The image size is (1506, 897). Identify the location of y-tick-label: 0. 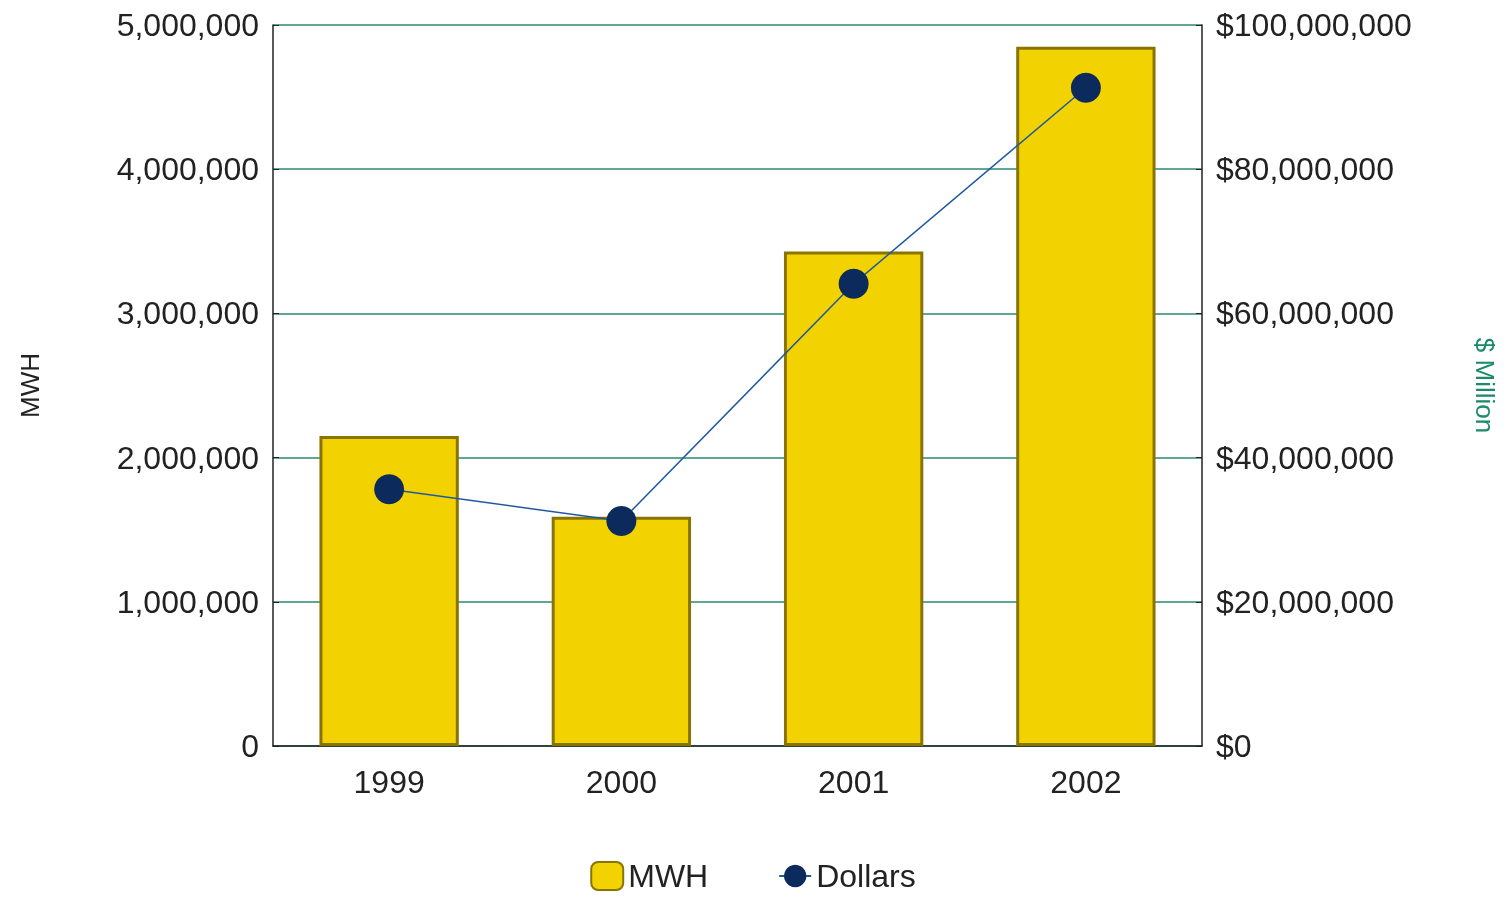
(250, 746).